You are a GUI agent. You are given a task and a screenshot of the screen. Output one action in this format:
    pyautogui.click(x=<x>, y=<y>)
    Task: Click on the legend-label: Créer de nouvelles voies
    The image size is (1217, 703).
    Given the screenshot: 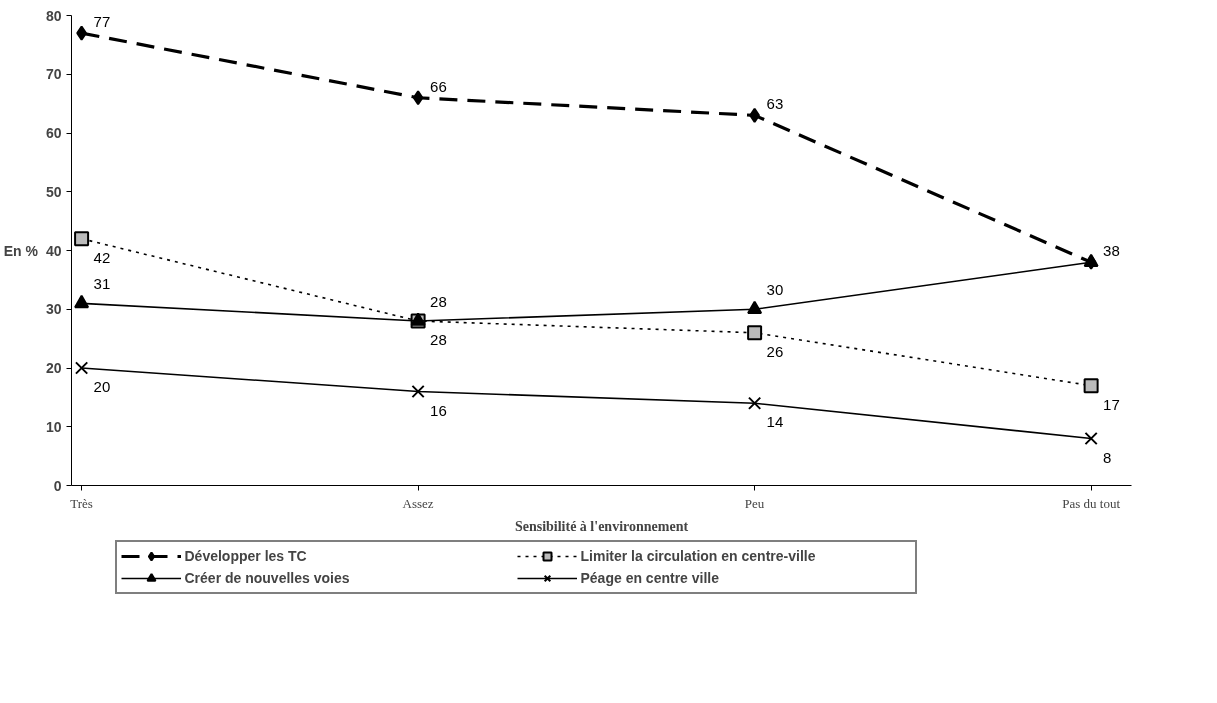 What is the action you would take?
    pyautogui.click(x=267, y=578)
    